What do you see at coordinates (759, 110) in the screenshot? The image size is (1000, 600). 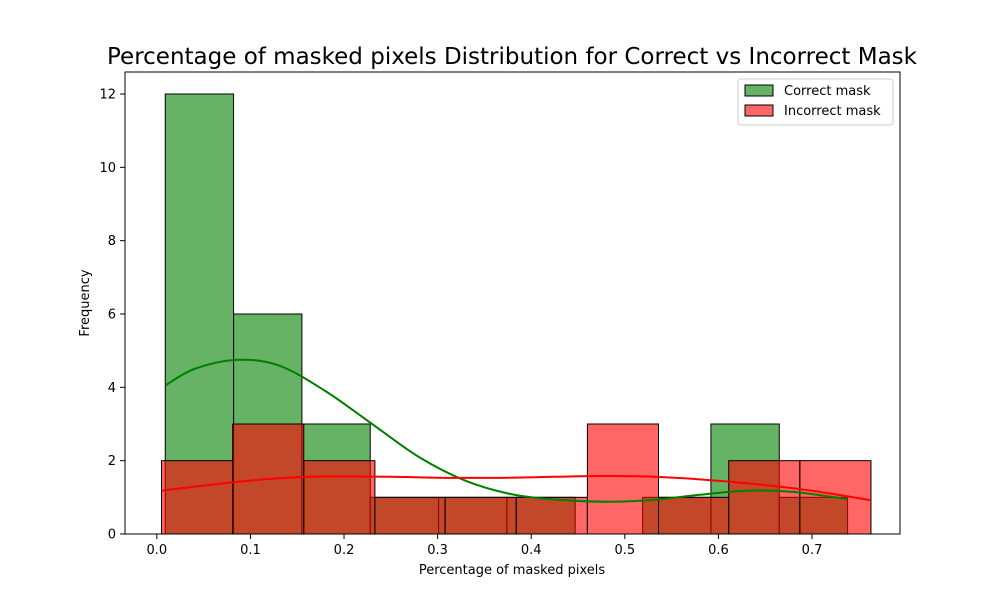 I see `legend-swatch-incorrect-mask` at bounding box center [759, 110].